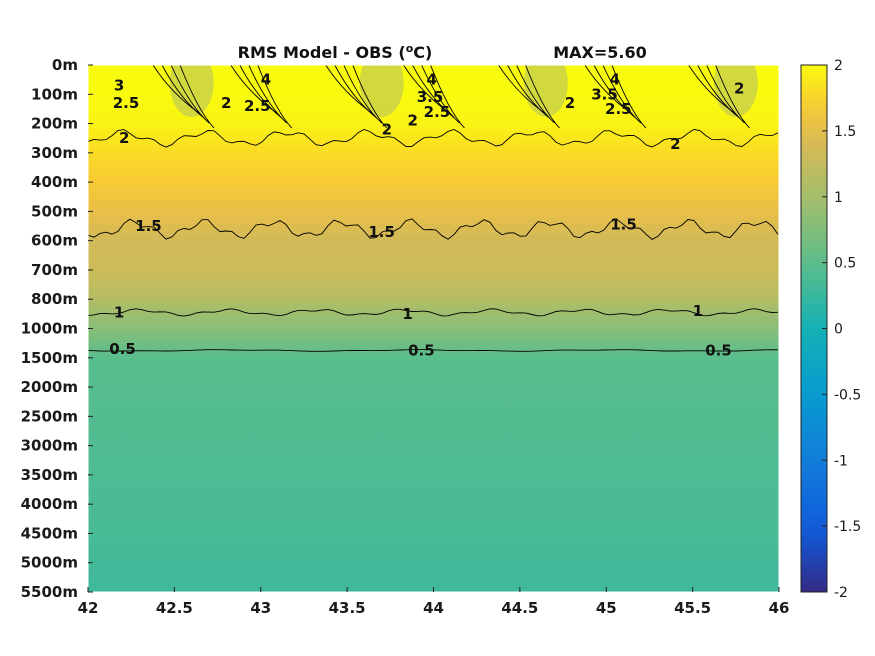 The image size is (875, 656). I want to click on y-tick-label: 5000m, so click(49, 563).